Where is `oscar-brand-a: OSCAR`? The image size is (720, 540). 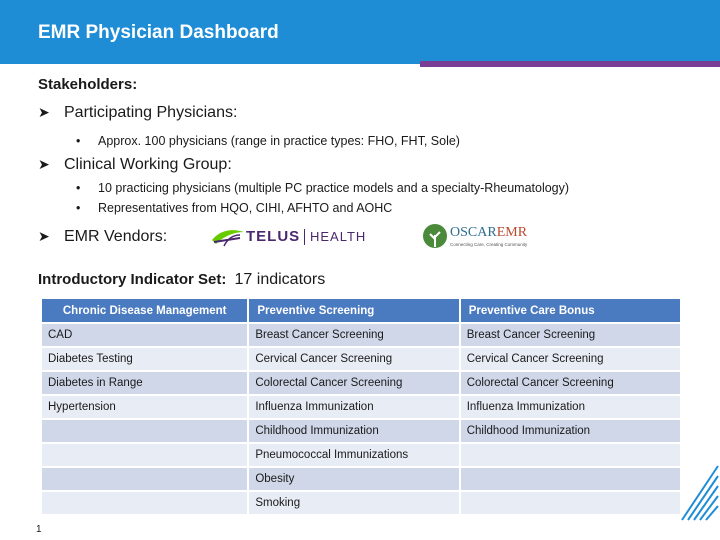 oscar-brand-a: OSCAR is located at coordinates (473, 232).